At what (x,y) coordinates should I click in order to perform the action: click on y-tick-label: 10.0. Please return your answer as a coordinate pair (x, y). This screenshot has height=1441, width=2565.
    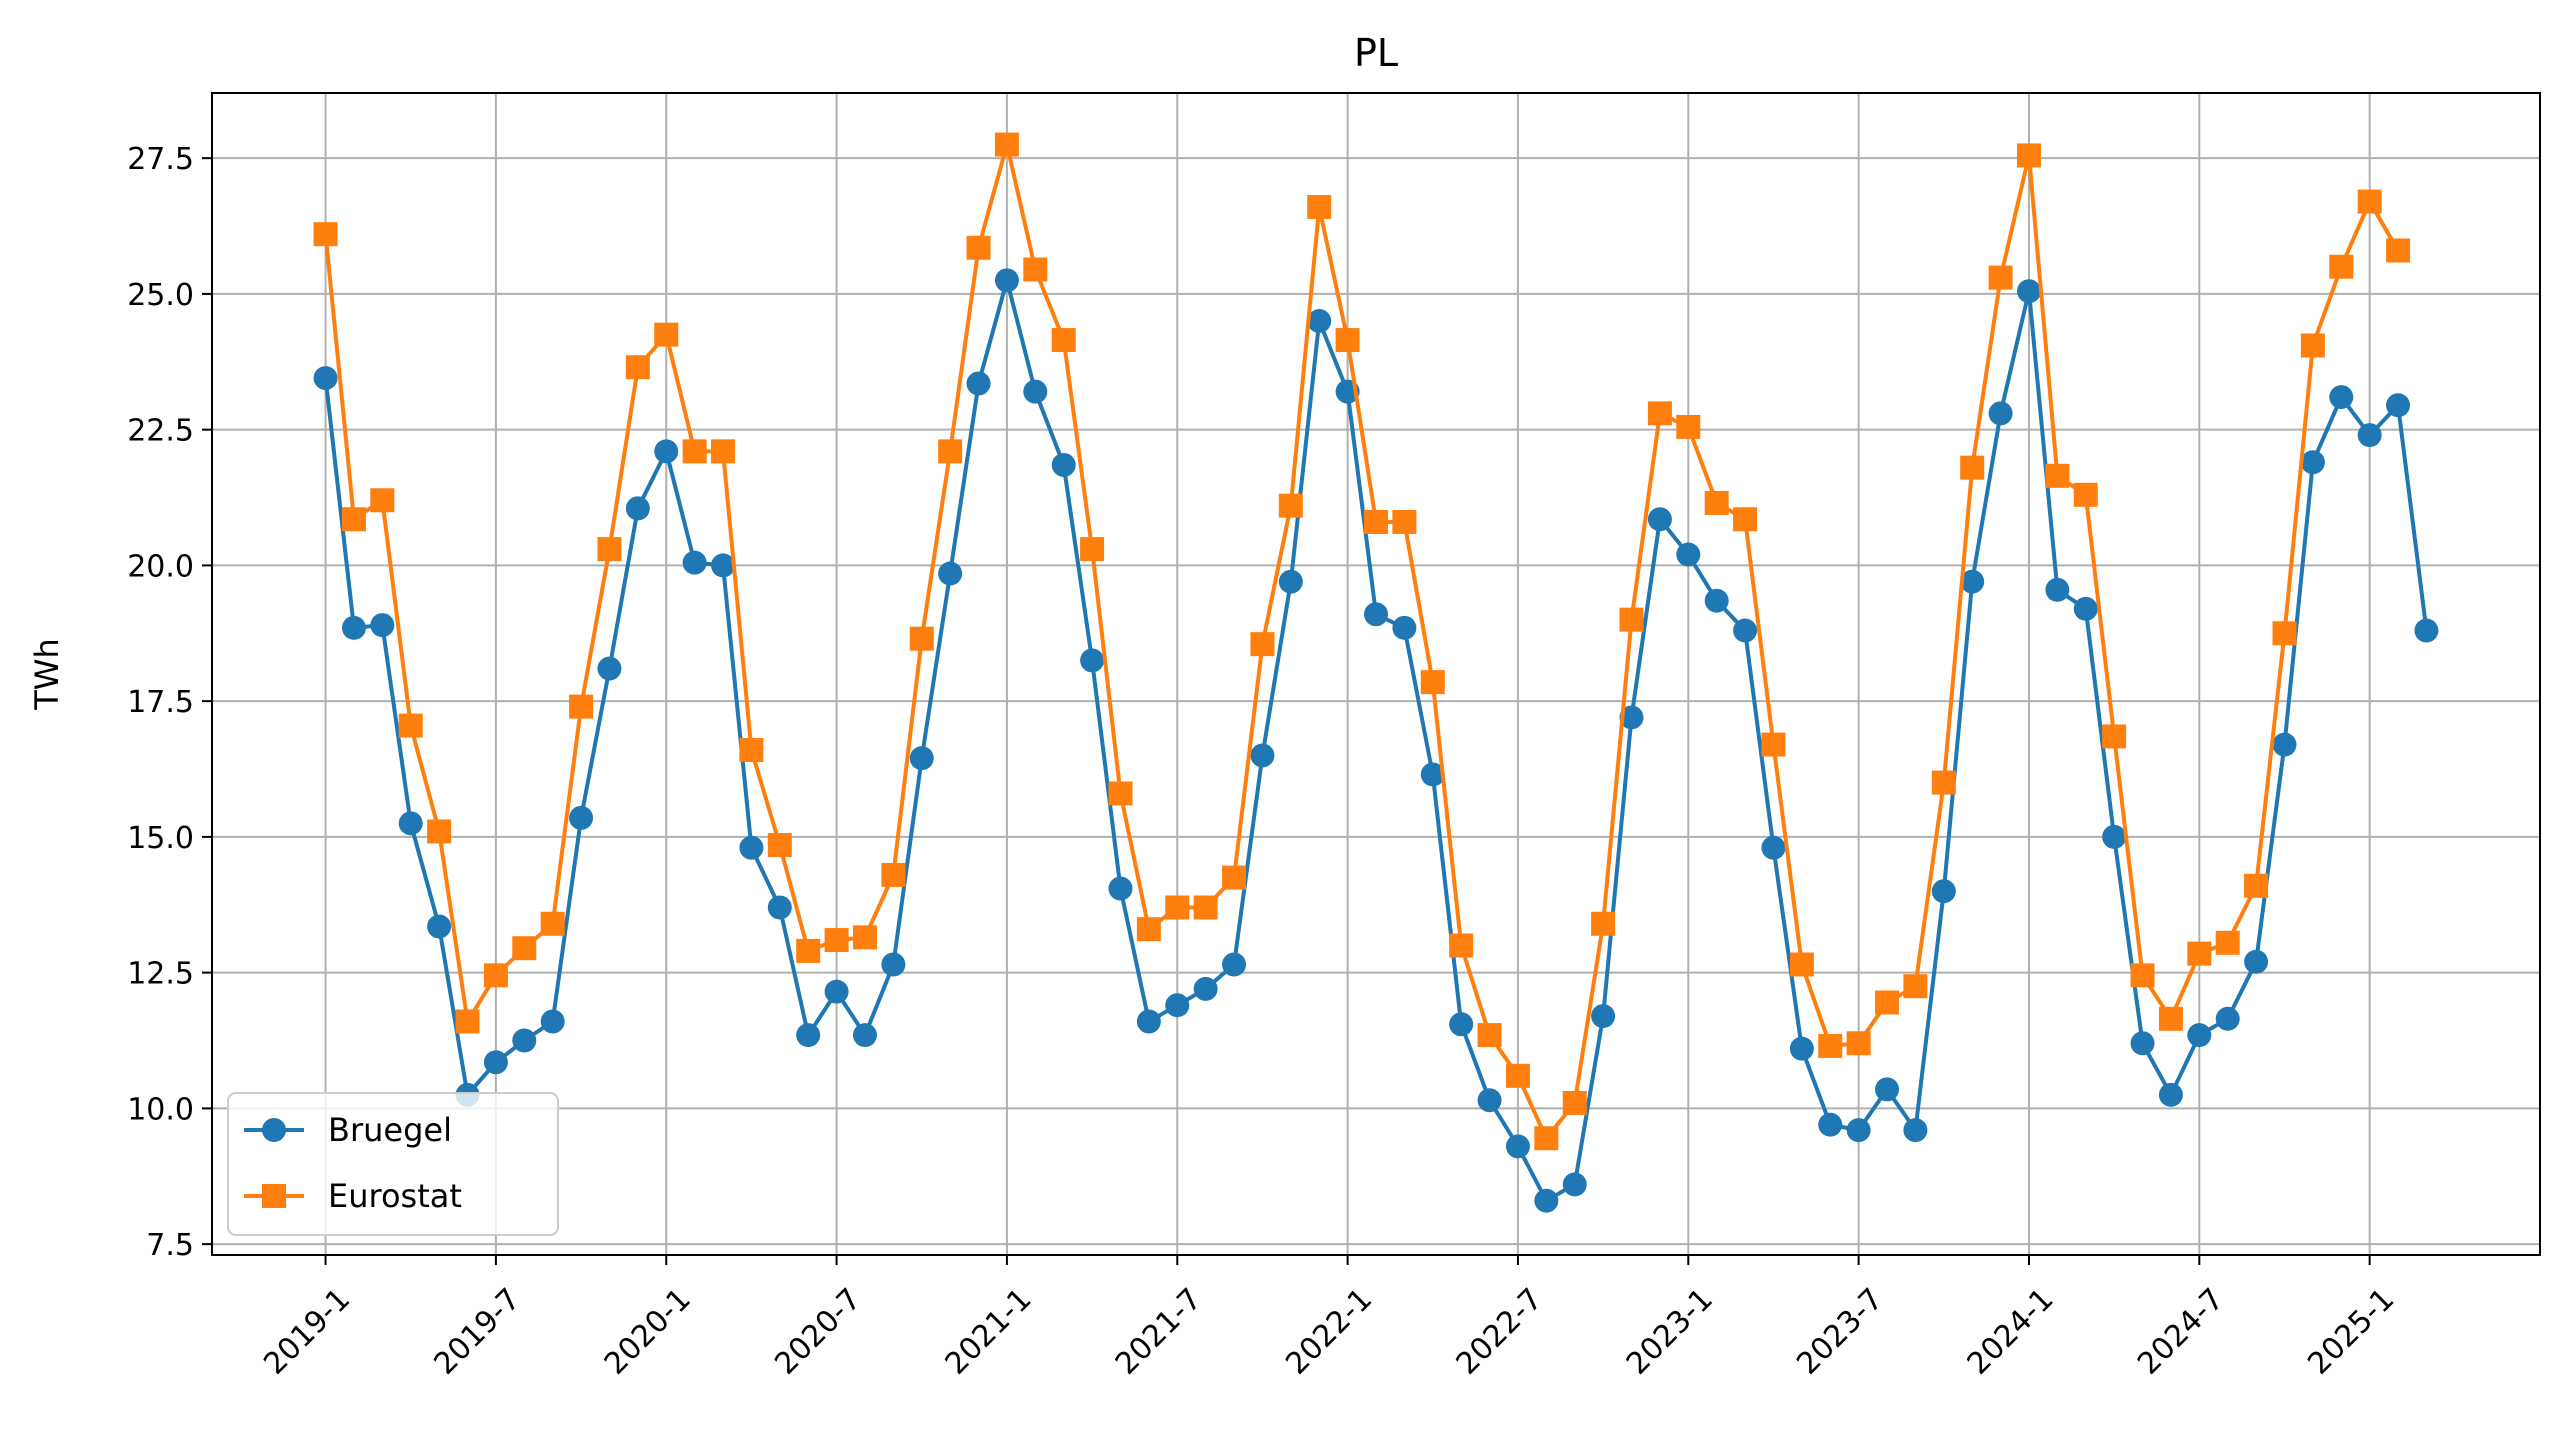
    Looking at the image, I should click on (160, 1109).